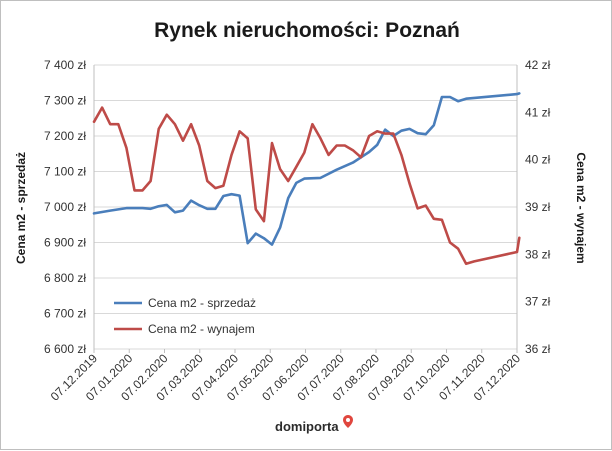 The height and width of the screenshot is (451, 612). What do you see at coordinates (538, 349) in the screenshot?
I see `right-tick-label: 36 zł` at bounding box center [538, 349].